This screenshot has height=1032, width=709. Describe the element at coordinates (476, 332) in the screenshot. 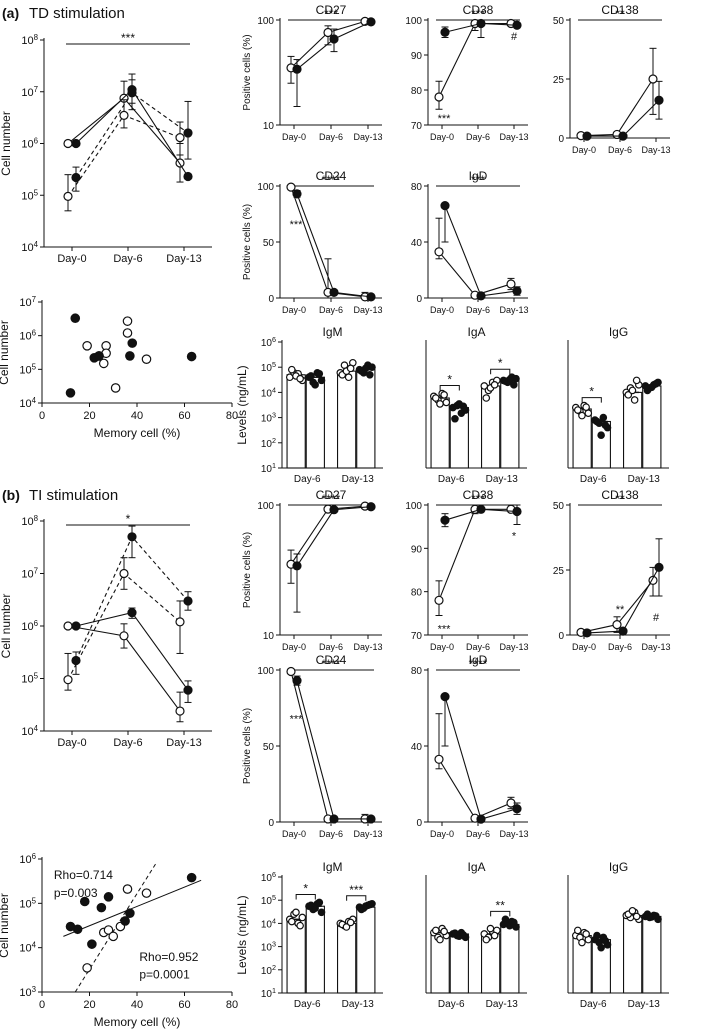

I see `chart-title: IgA` at that location.